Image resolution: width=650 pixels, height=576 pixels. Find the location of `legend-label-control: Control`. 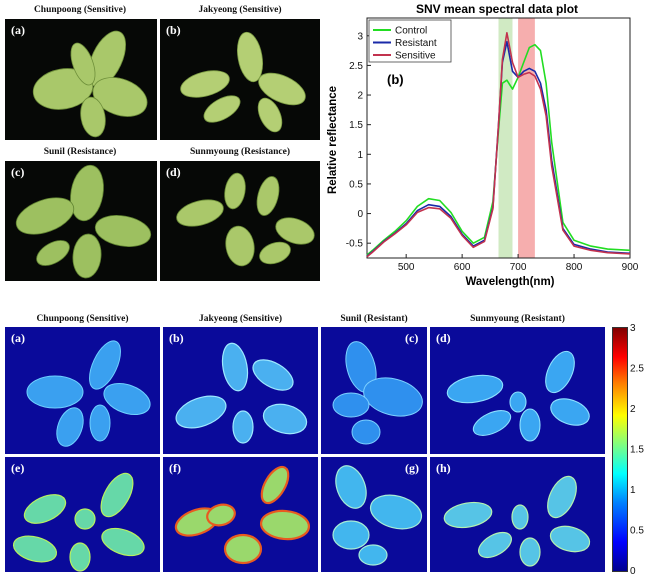

legend-label-control: Control is located at coordinates (411, 31).